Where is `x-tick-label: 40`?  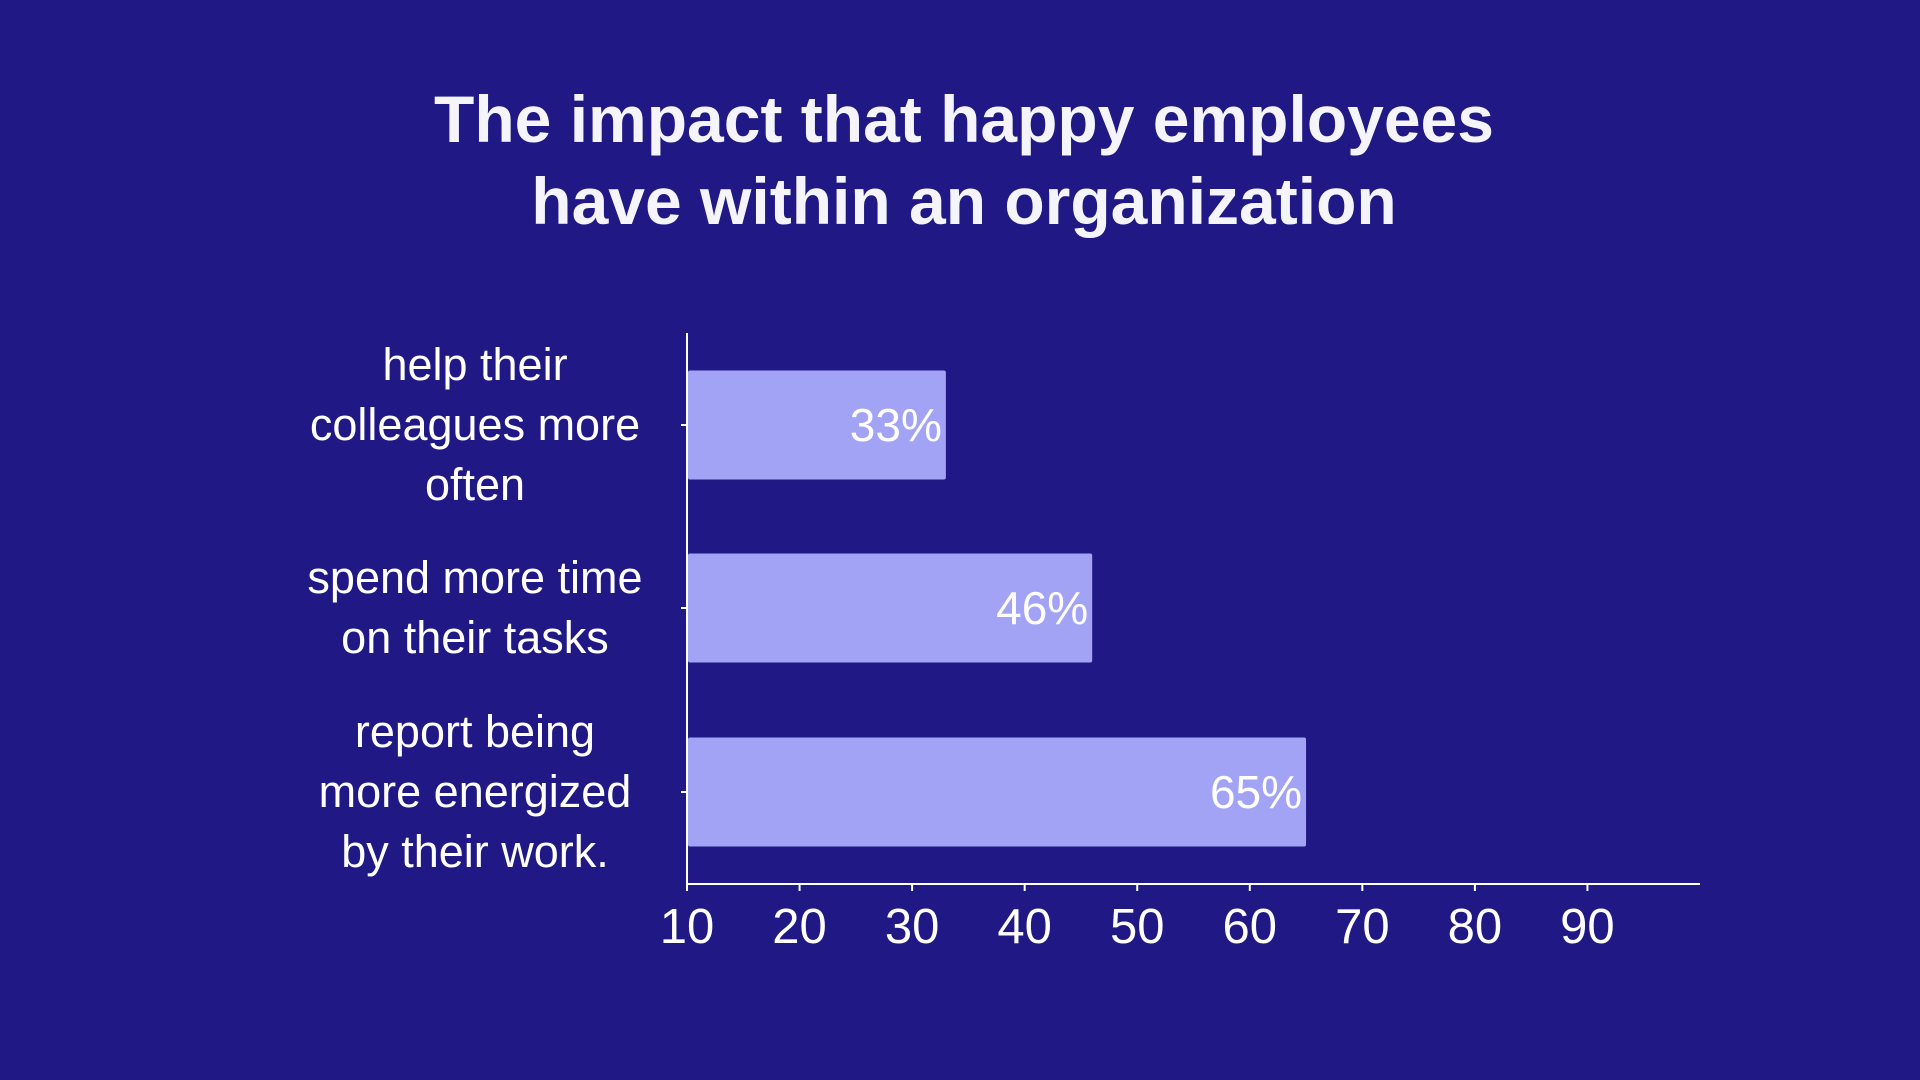 x-tick-label: 40 is located at coordinates (1024, 927).